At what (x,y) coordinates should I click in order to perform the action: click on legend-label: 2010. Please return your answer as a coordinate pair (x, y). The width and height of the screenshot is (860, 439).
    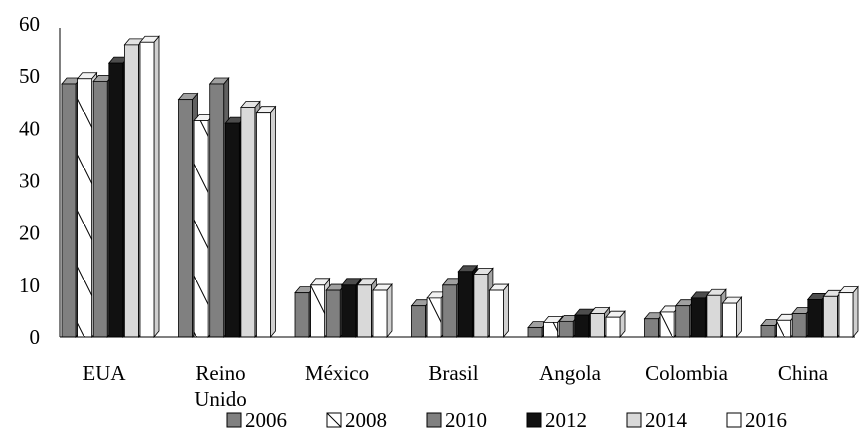
    Looking at the image, I should click on (466, 420).